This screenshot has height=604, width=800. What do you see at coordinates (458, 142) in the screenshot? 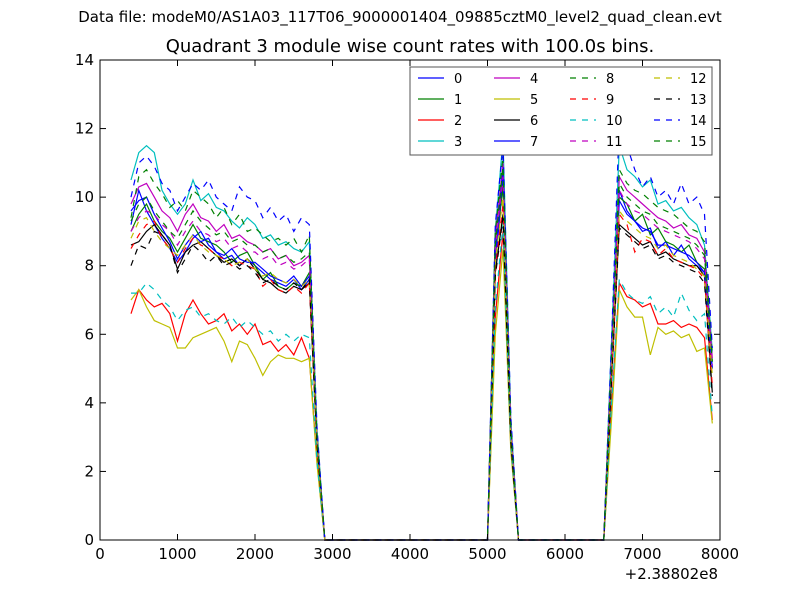
I see `legend-label-3: 3` at bounding box center [458, 142].